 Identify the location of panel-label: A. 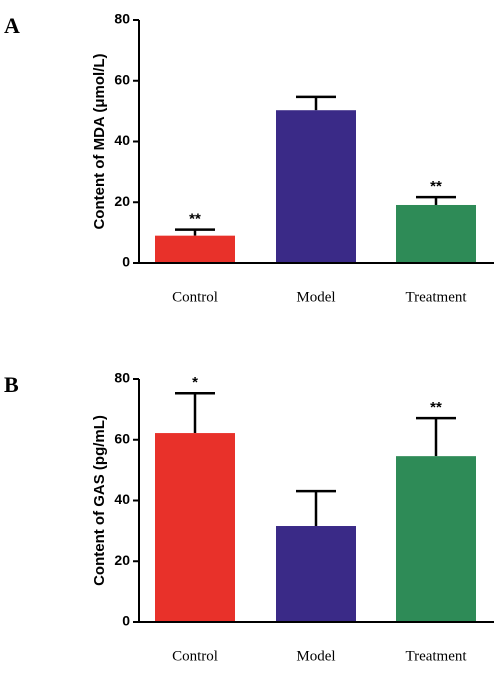
(12, 25).